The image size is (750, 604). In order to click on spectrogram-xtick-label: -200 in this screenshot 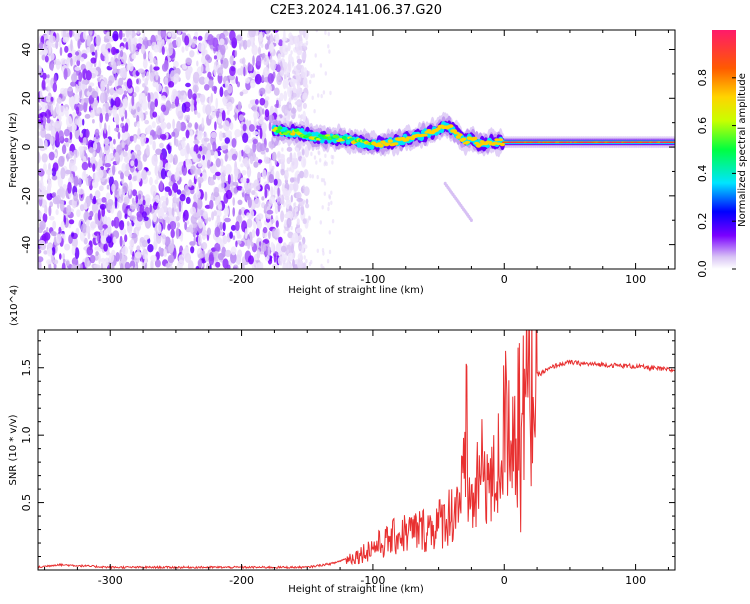, I will do `click(241, 279)`.